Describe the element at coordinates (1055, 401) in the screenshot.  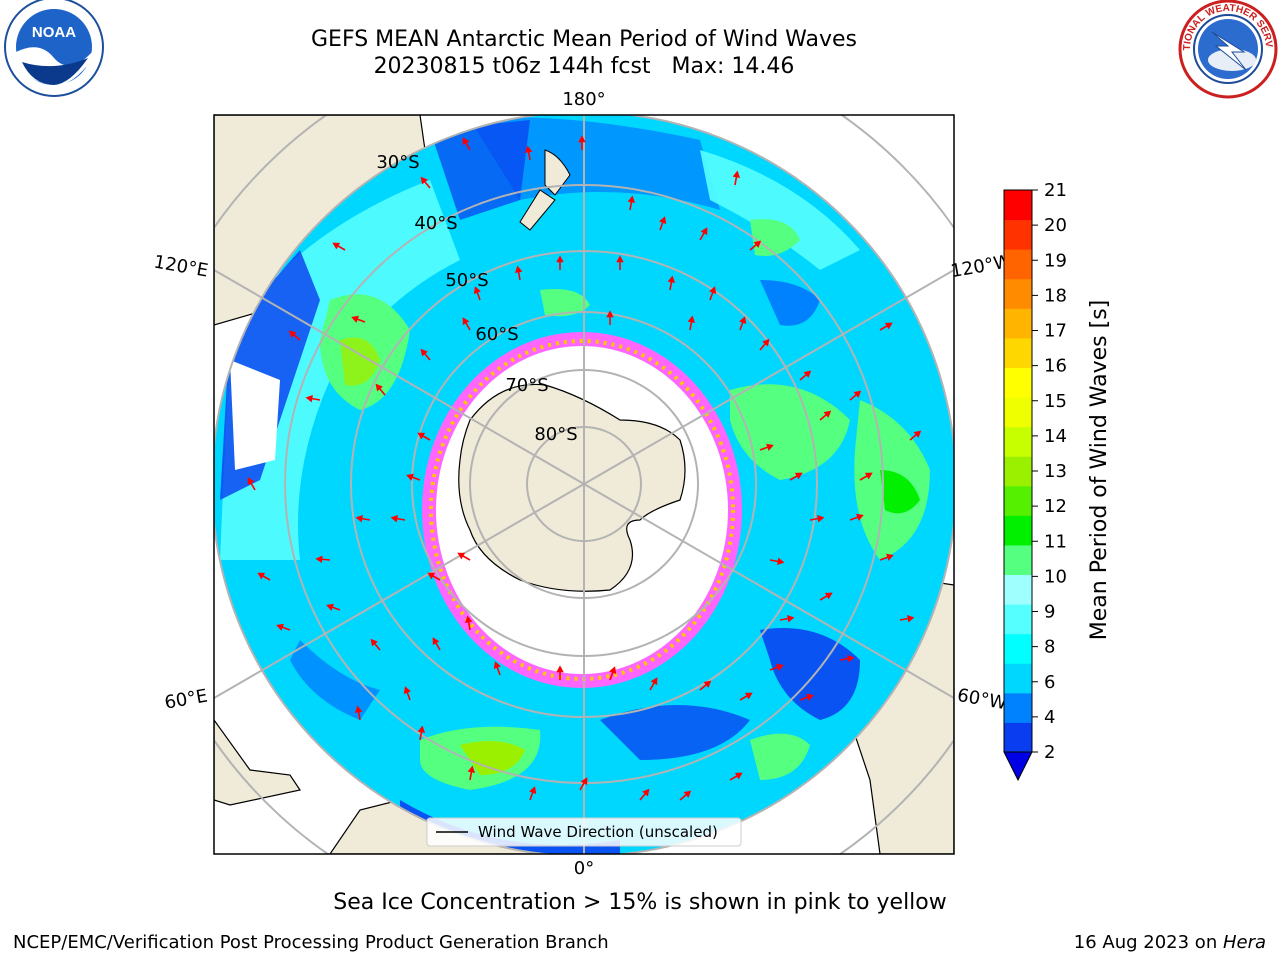
I see `colorbar-tick-label: 15` at that location.